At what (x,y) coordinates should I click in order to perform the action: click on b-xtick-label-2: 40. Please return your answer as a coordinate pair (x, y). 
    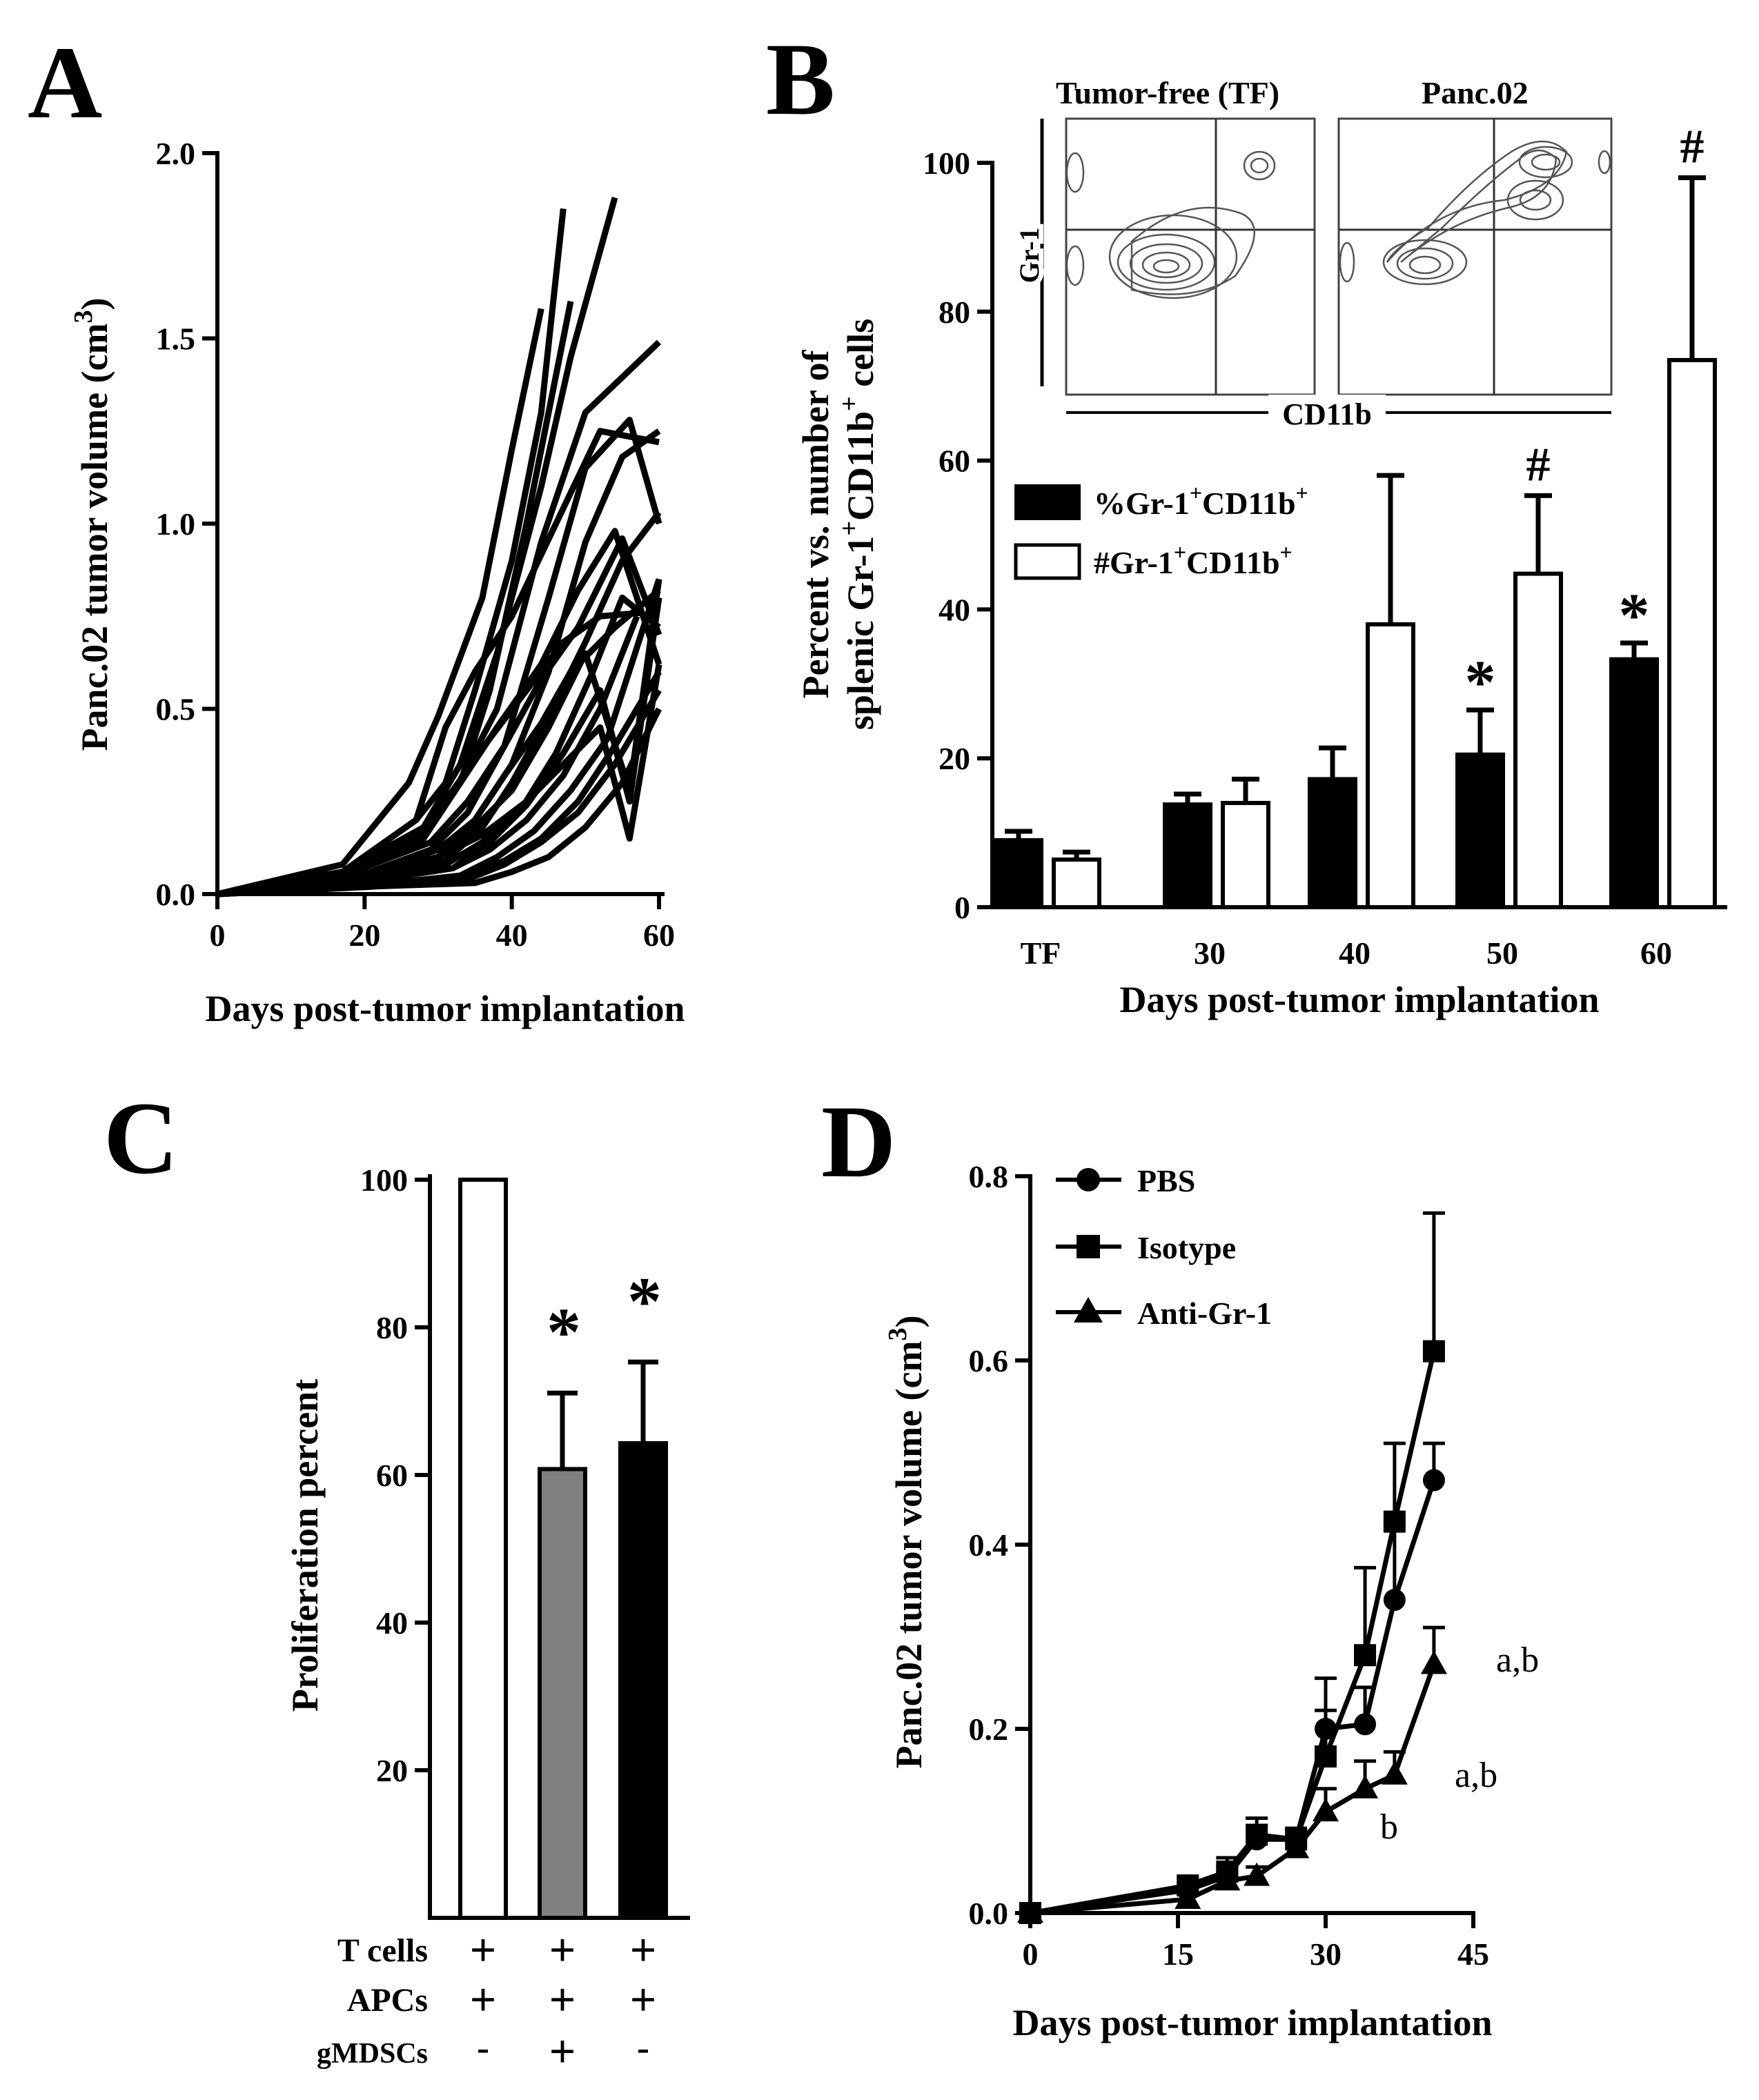
    Looking at the image, I should click on (1354, 953).